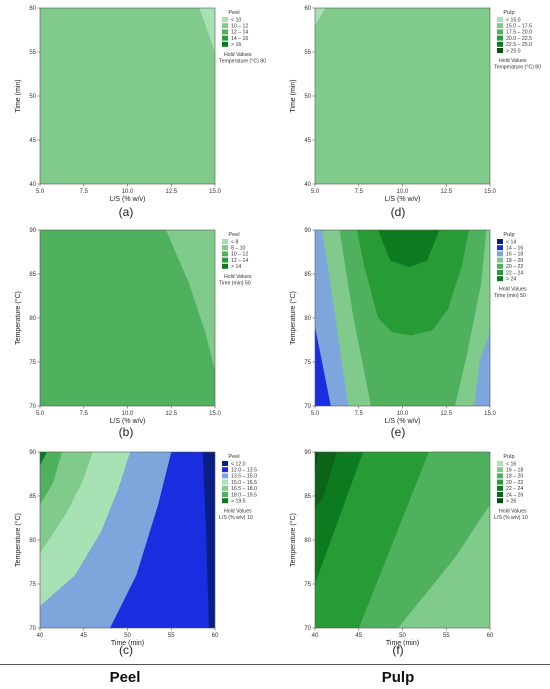 Image resolution: width=550 pixels, height=689 pixels. I want to click on caption-e: (e), so click(398, 432).